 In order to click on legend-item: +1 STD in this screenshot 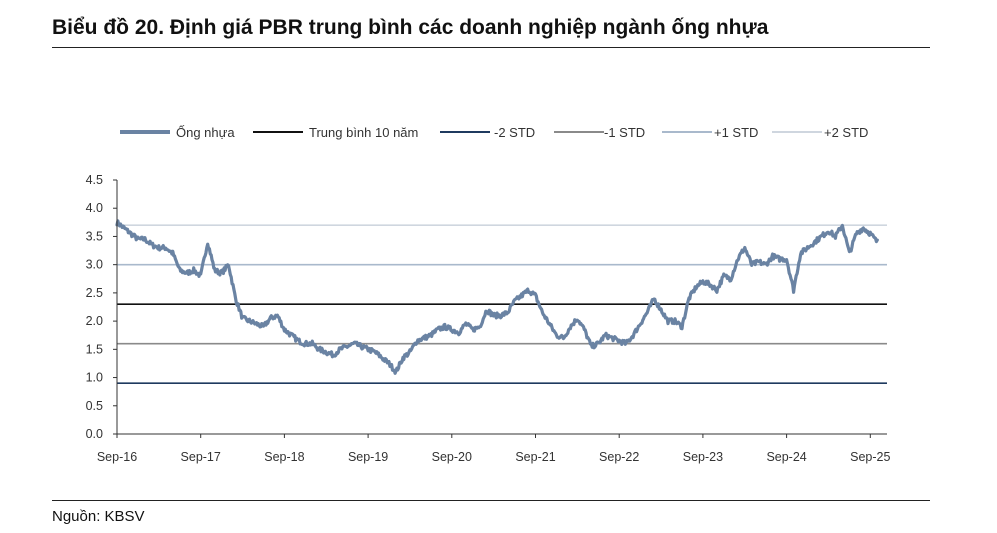, I will do `click(710, 132)`.